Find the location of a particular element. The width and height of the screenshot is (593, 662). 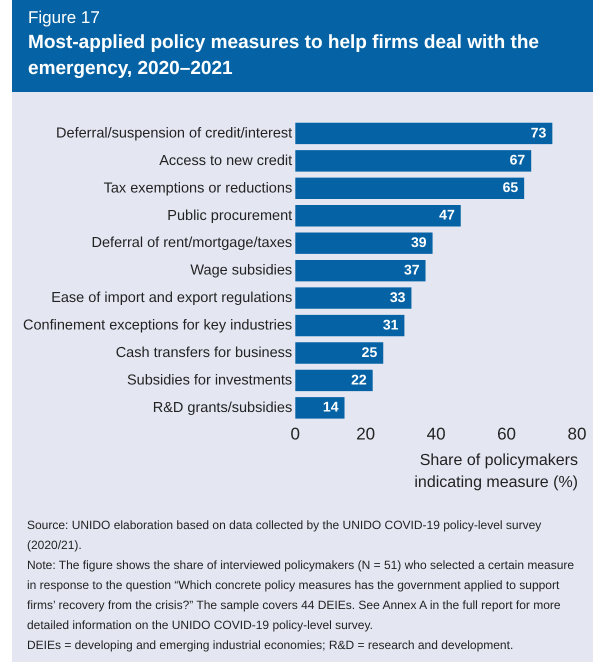

y-tick-label: Cash transfers for business is located at coordinates (204, 352).